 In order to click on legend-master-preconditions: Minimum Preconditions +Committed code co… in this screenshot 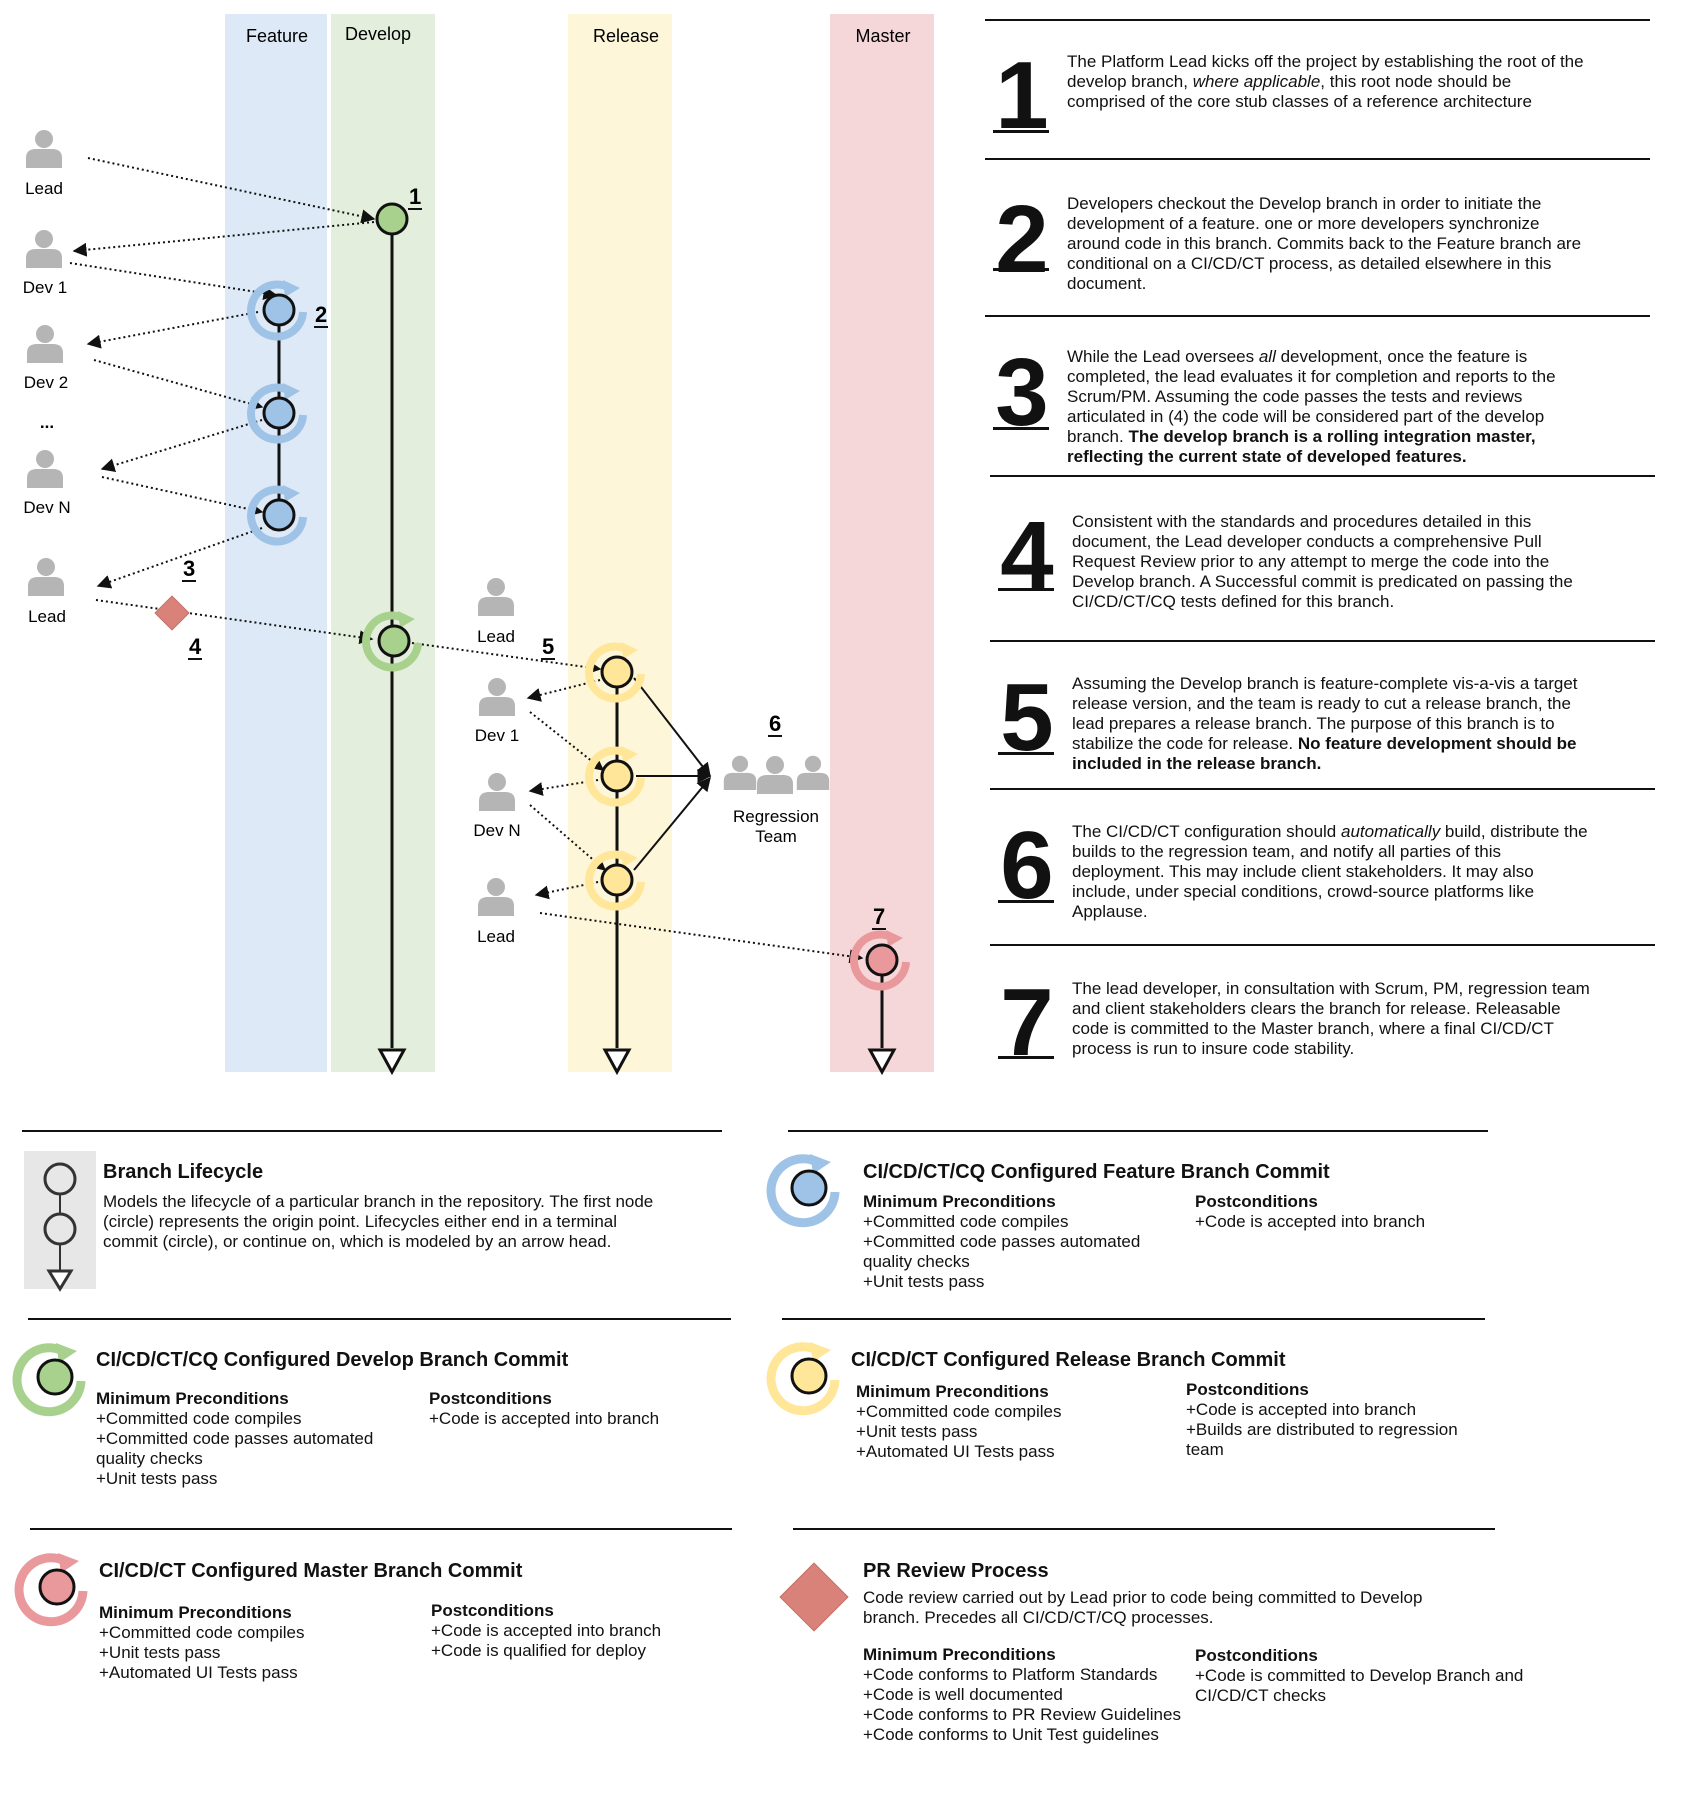, I will do `click(249, 1643)`.